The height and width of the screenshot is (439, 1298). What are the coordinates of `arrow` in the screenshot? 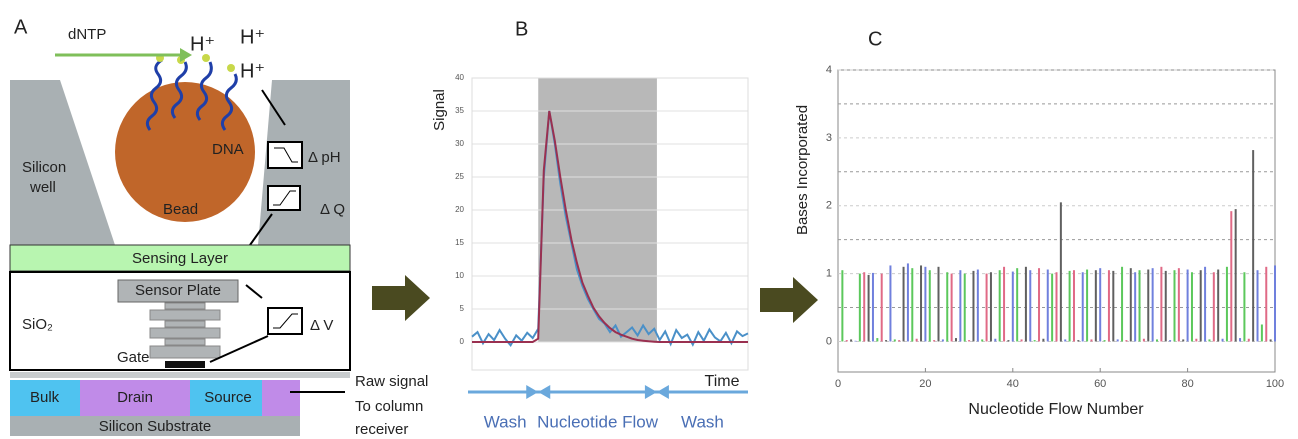 It's located at (273, 107).